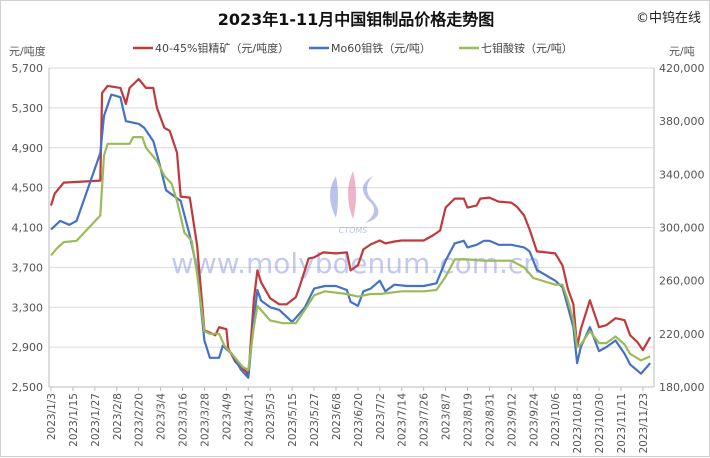  Describe the element at coordinates (184, 420) in the screenshot. I see `x-tick-label: 2023/3/16` at that location.